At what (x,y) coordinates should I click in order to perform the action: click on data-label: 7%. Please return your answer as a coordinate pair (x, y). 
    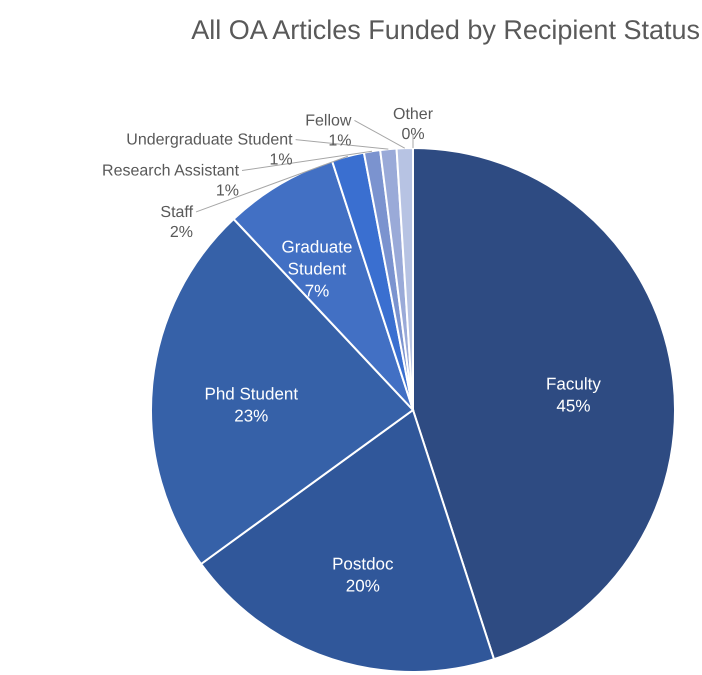
    Looking at the image, I should click on (317, 291).